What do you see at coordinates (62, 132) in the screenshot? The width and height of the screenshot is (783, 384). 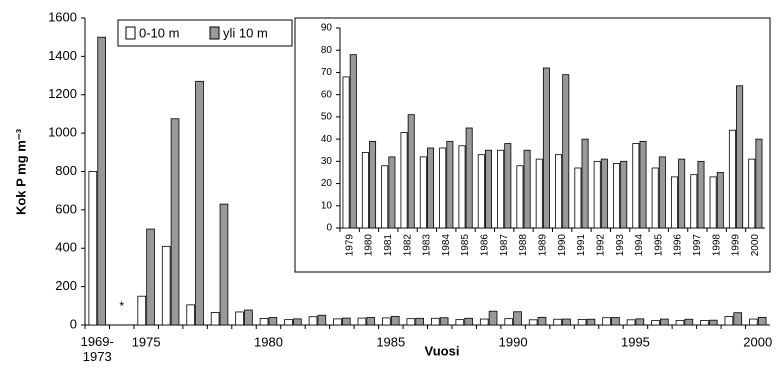 I see `y-tick-label: 1000` at bounding box center [62, 132].